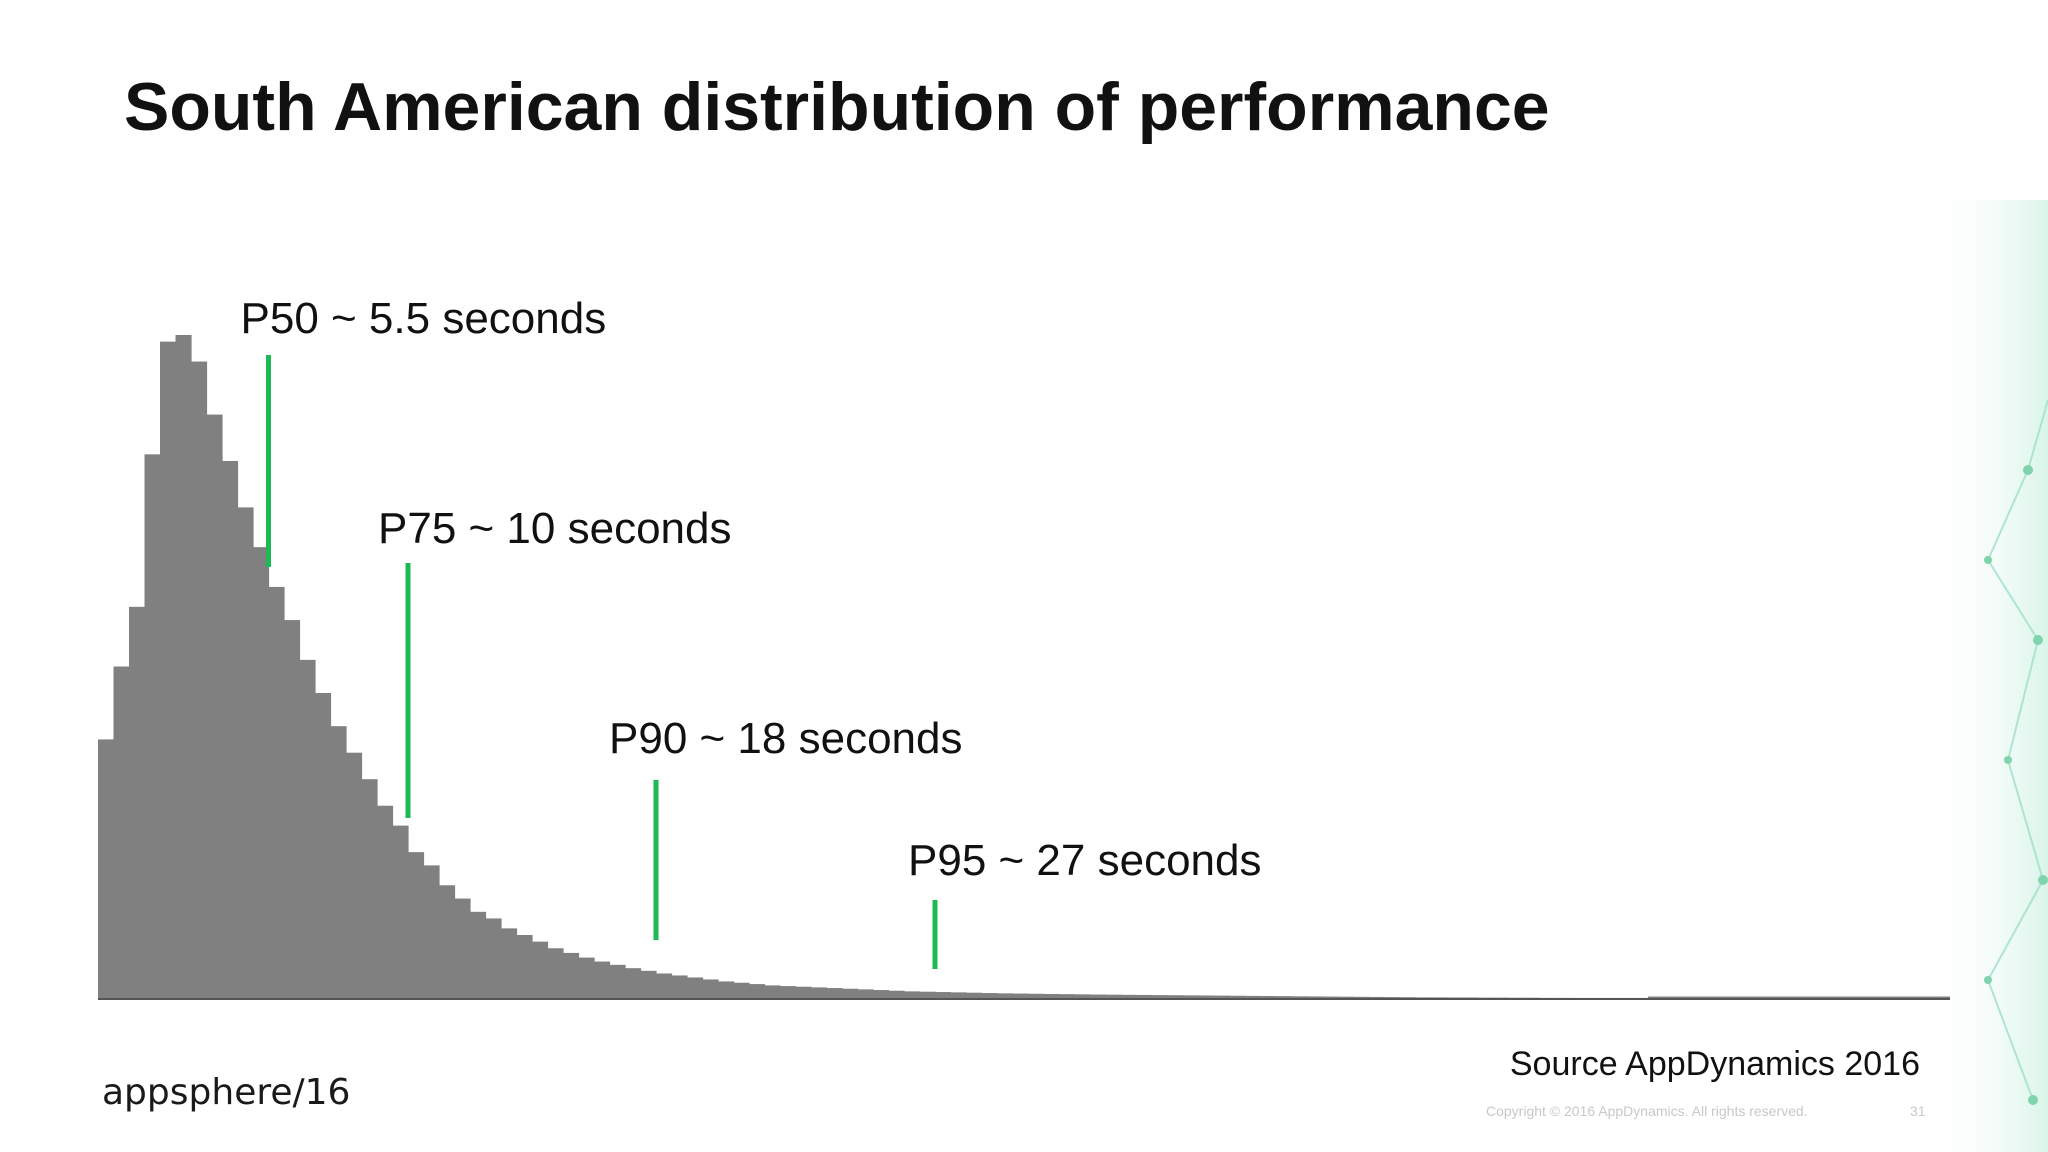  Describe the element at coordinates (1084, 860) in the screenshot. I see `percentile-label: P95 ~ 27 seconds` at that location.